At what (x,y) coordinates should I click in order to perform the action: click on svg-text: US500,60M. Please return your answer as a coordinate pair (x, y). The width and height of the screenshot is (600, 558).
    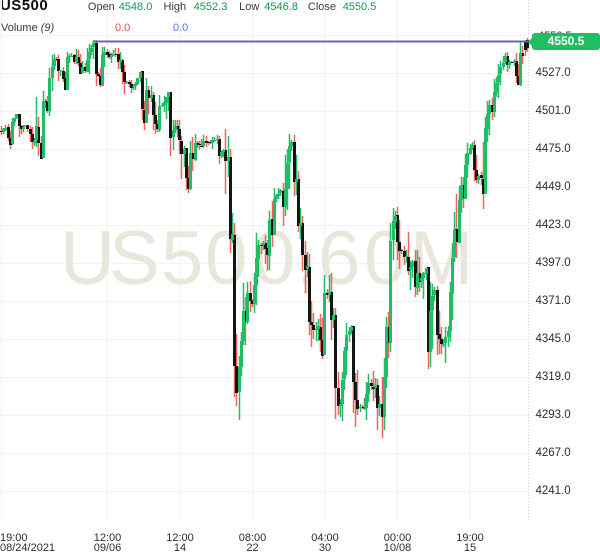
    Looking at the image, I should click on (266, 258).